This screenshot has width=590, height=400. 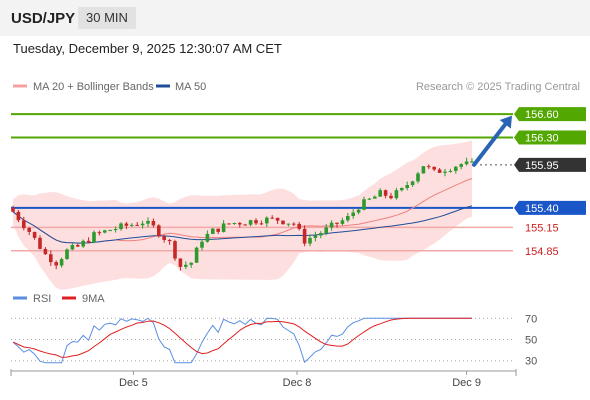 What do you see at coordinates (542, 252) in the screenshot?
I see `level-label-154.85: 154.85` at bounding box center [542, 252].